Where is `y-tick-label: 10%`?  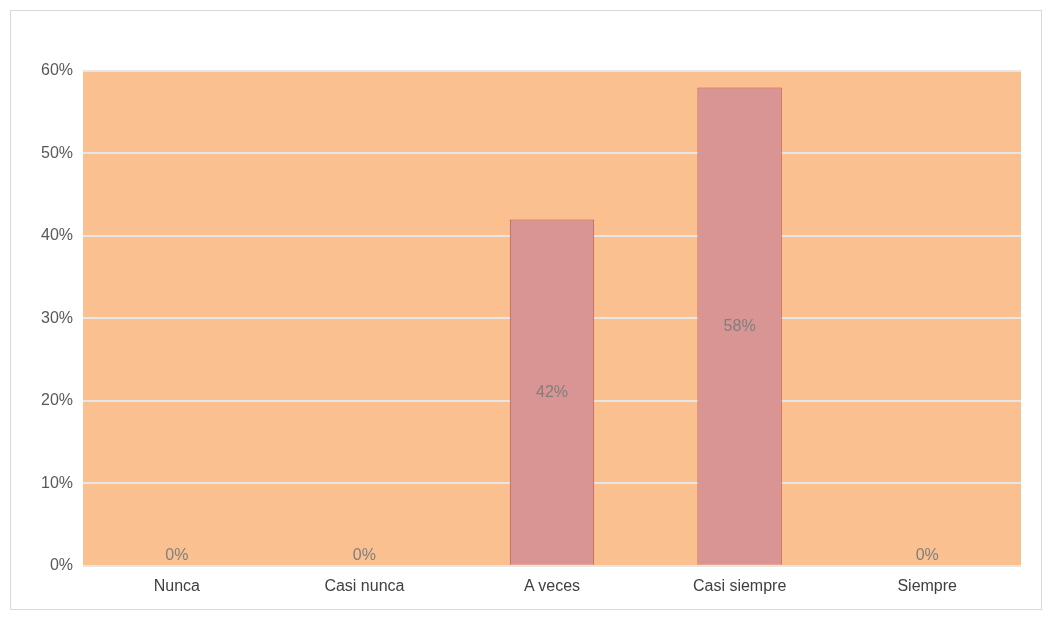
y-tick-label: 10% is located at coordinates (57, 482).